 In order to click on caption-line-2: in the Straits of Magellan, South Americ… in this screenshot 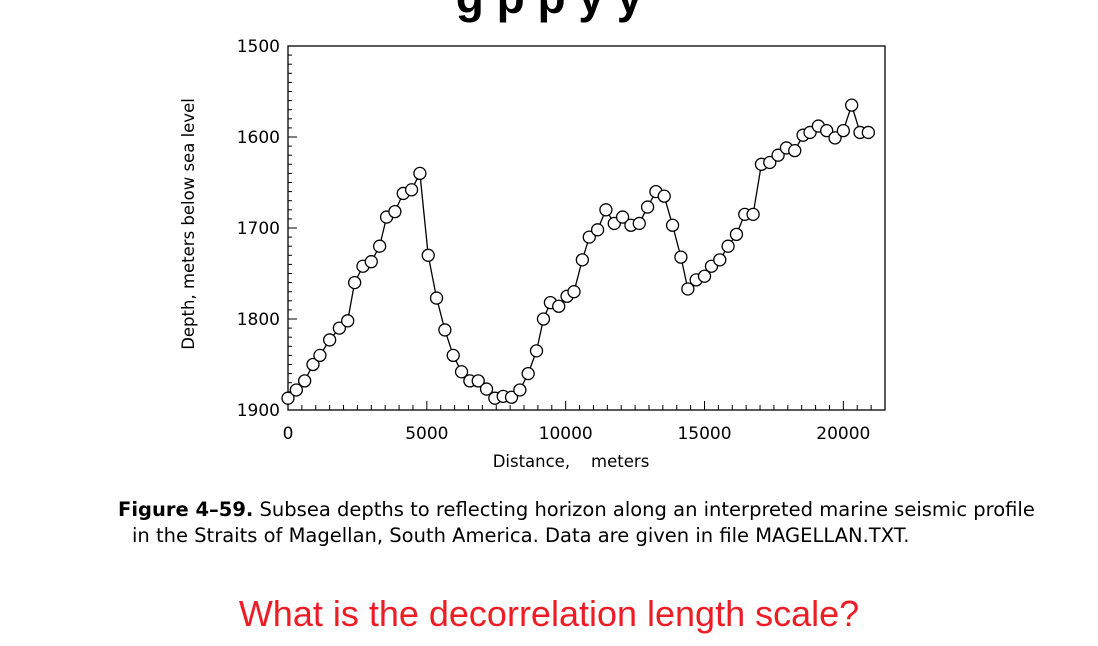, I will do `click(521, 535)`.